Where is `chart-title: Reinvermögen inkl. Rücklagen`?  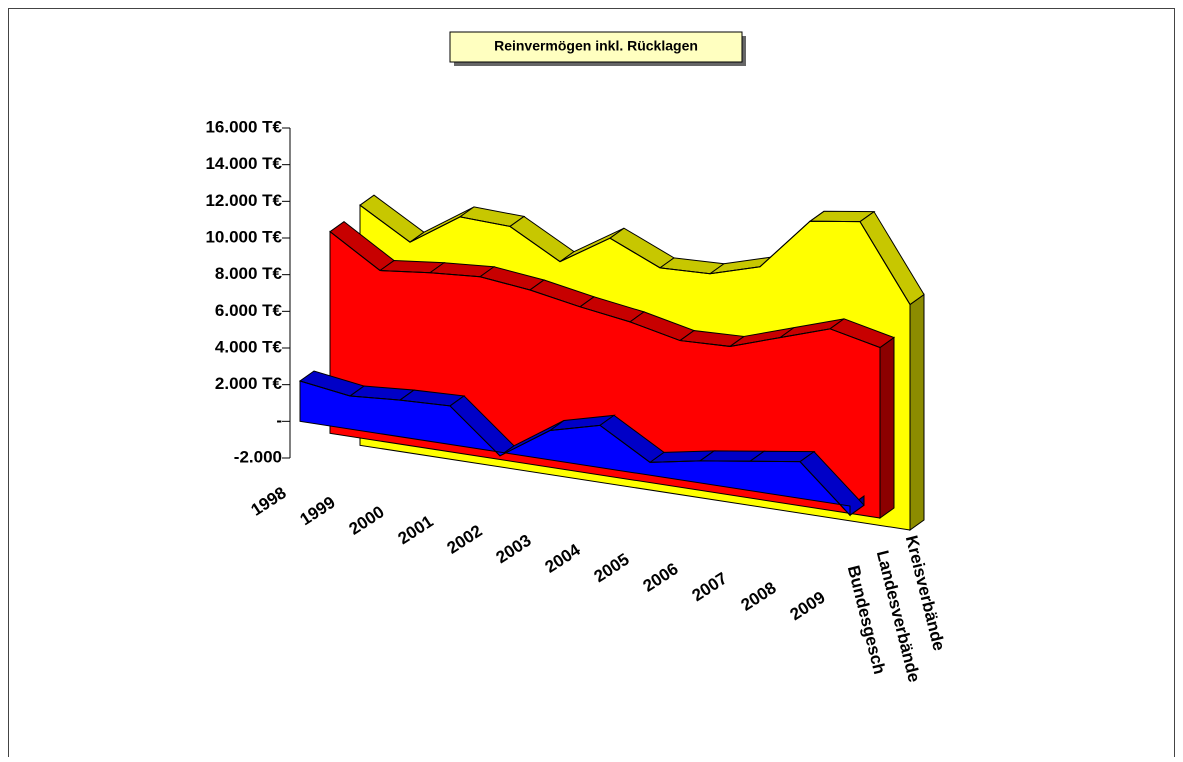
chart-title: Reinvermögen inkl. Rücklagen is located at coordinates (596, 46).